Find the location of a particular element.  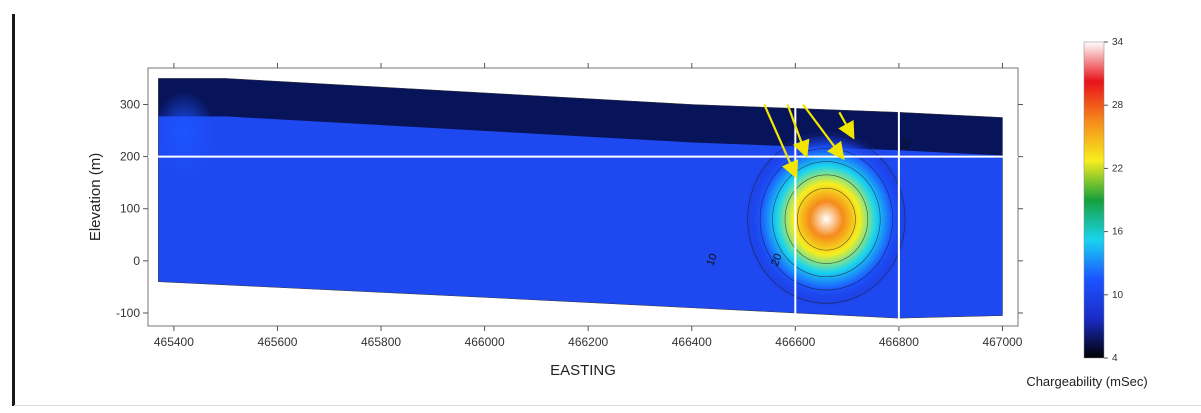

y-tick-label: 100 is located at coordinates (130, 209).